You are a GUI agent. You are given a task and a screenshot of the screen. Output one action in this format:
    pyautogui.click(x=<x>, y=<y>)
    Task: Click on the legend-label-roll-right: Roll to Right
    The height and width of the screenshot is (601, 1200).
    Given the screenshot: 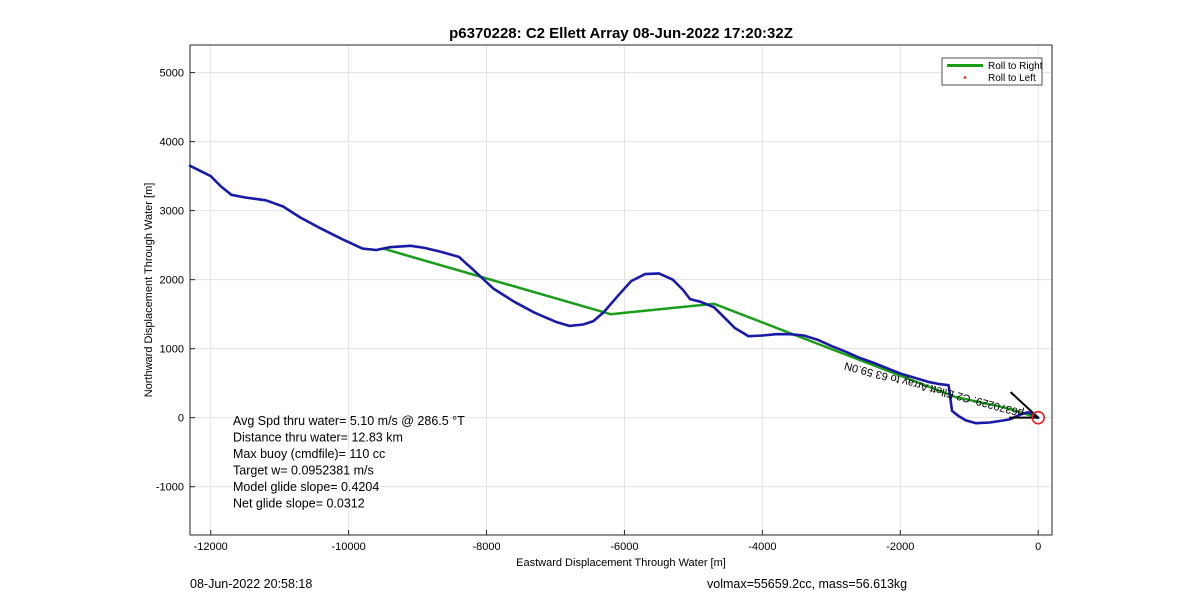 What is the action you would take?
    pyautogui.click(x=1015, y=66)
    